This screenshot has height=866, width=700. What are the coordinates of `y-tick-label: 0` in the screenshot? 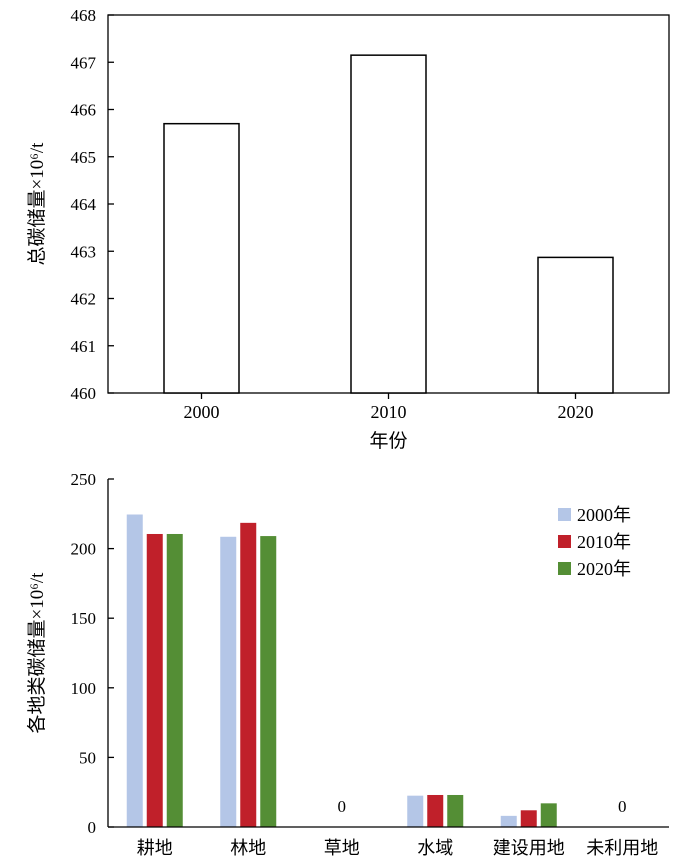 It's located at (92, 827).